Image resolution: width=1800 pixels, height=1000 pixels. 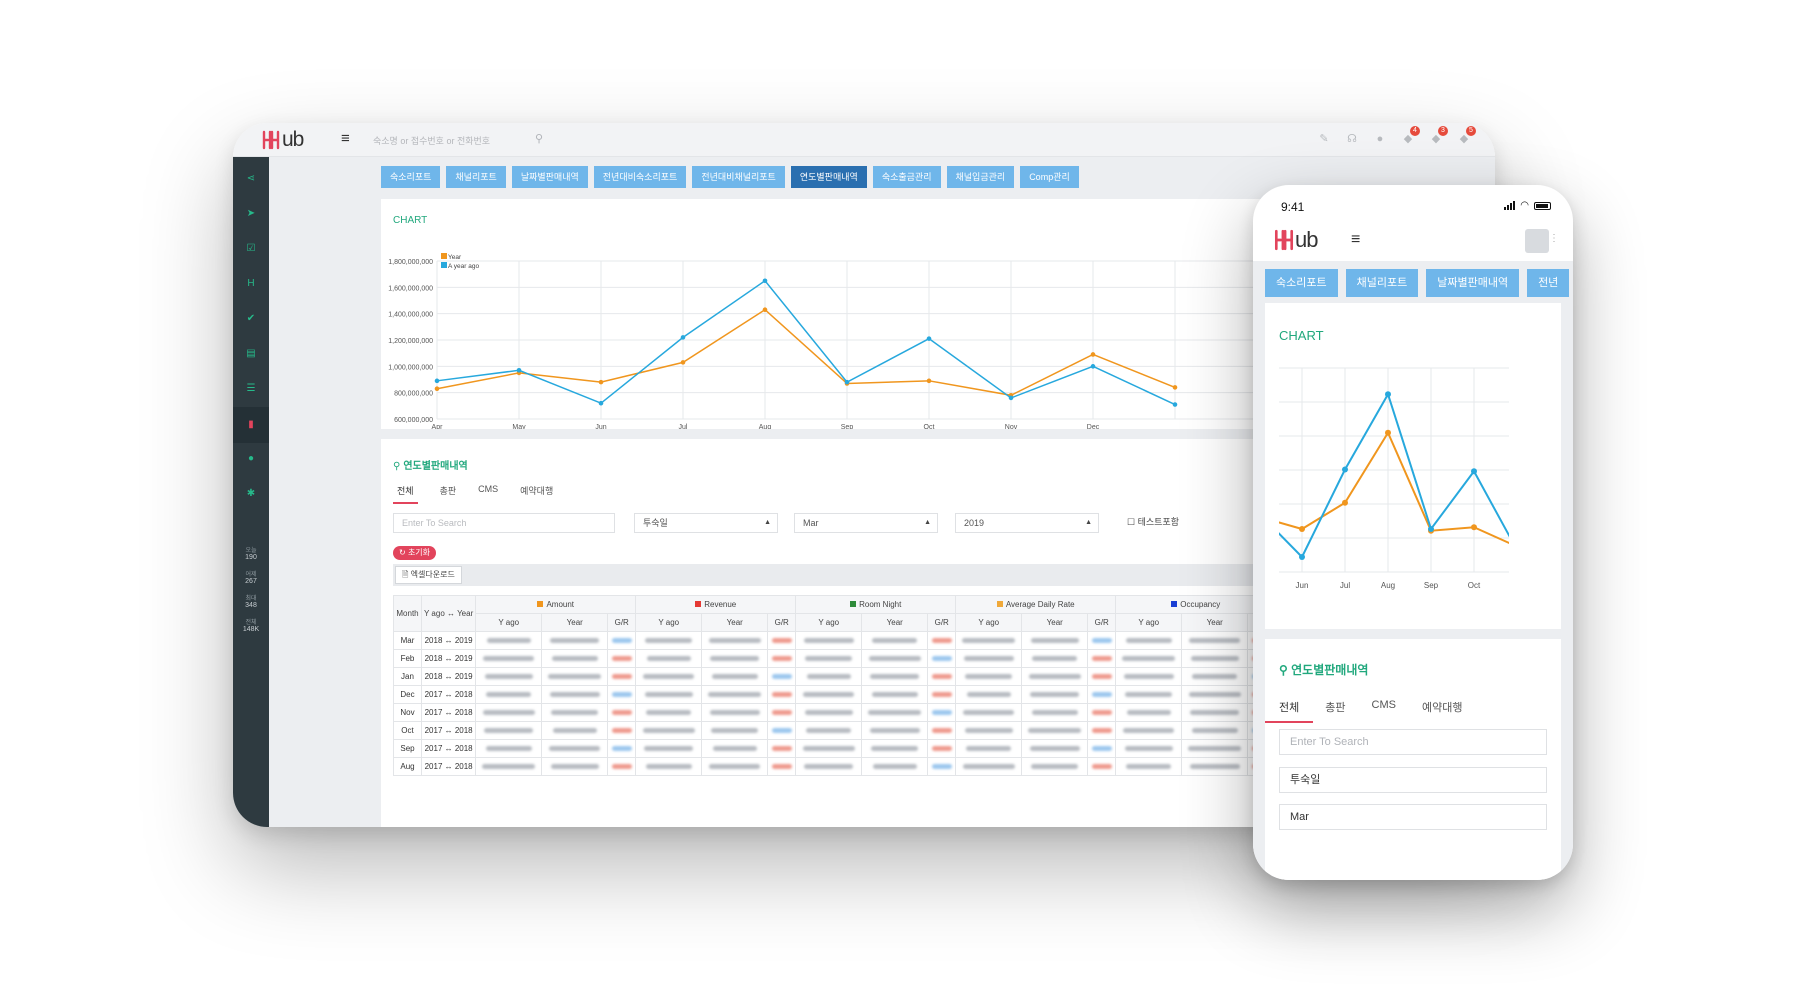 I want to click on tab-report-3: 전년, so click(x=1548, y=283).